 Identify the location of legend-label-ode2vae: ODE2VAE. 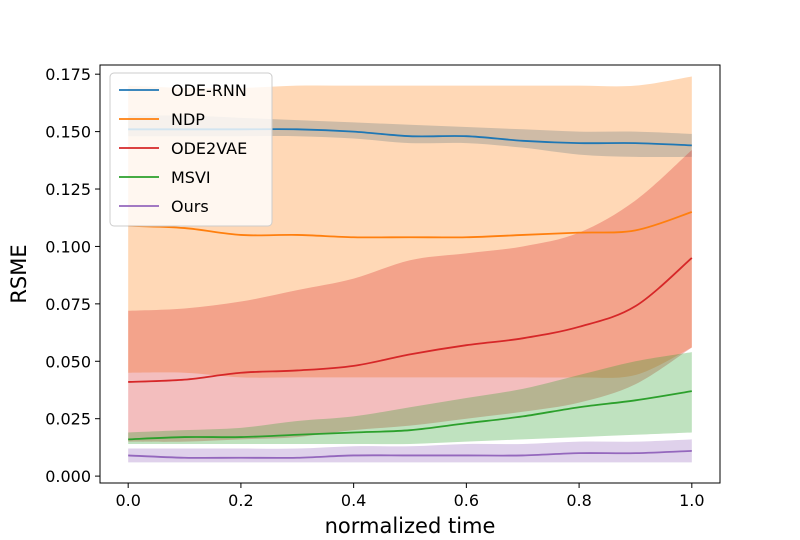
(209, 148).